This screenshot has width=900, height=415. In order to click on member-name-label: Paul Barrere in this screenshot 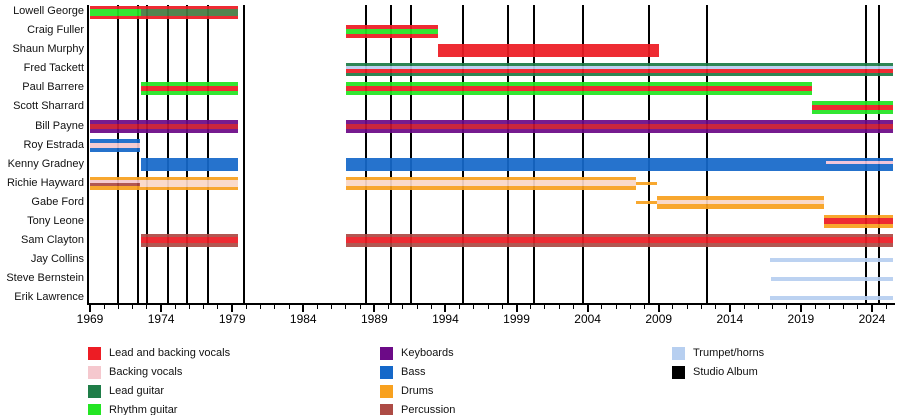, I will do `click(53, 87)`.